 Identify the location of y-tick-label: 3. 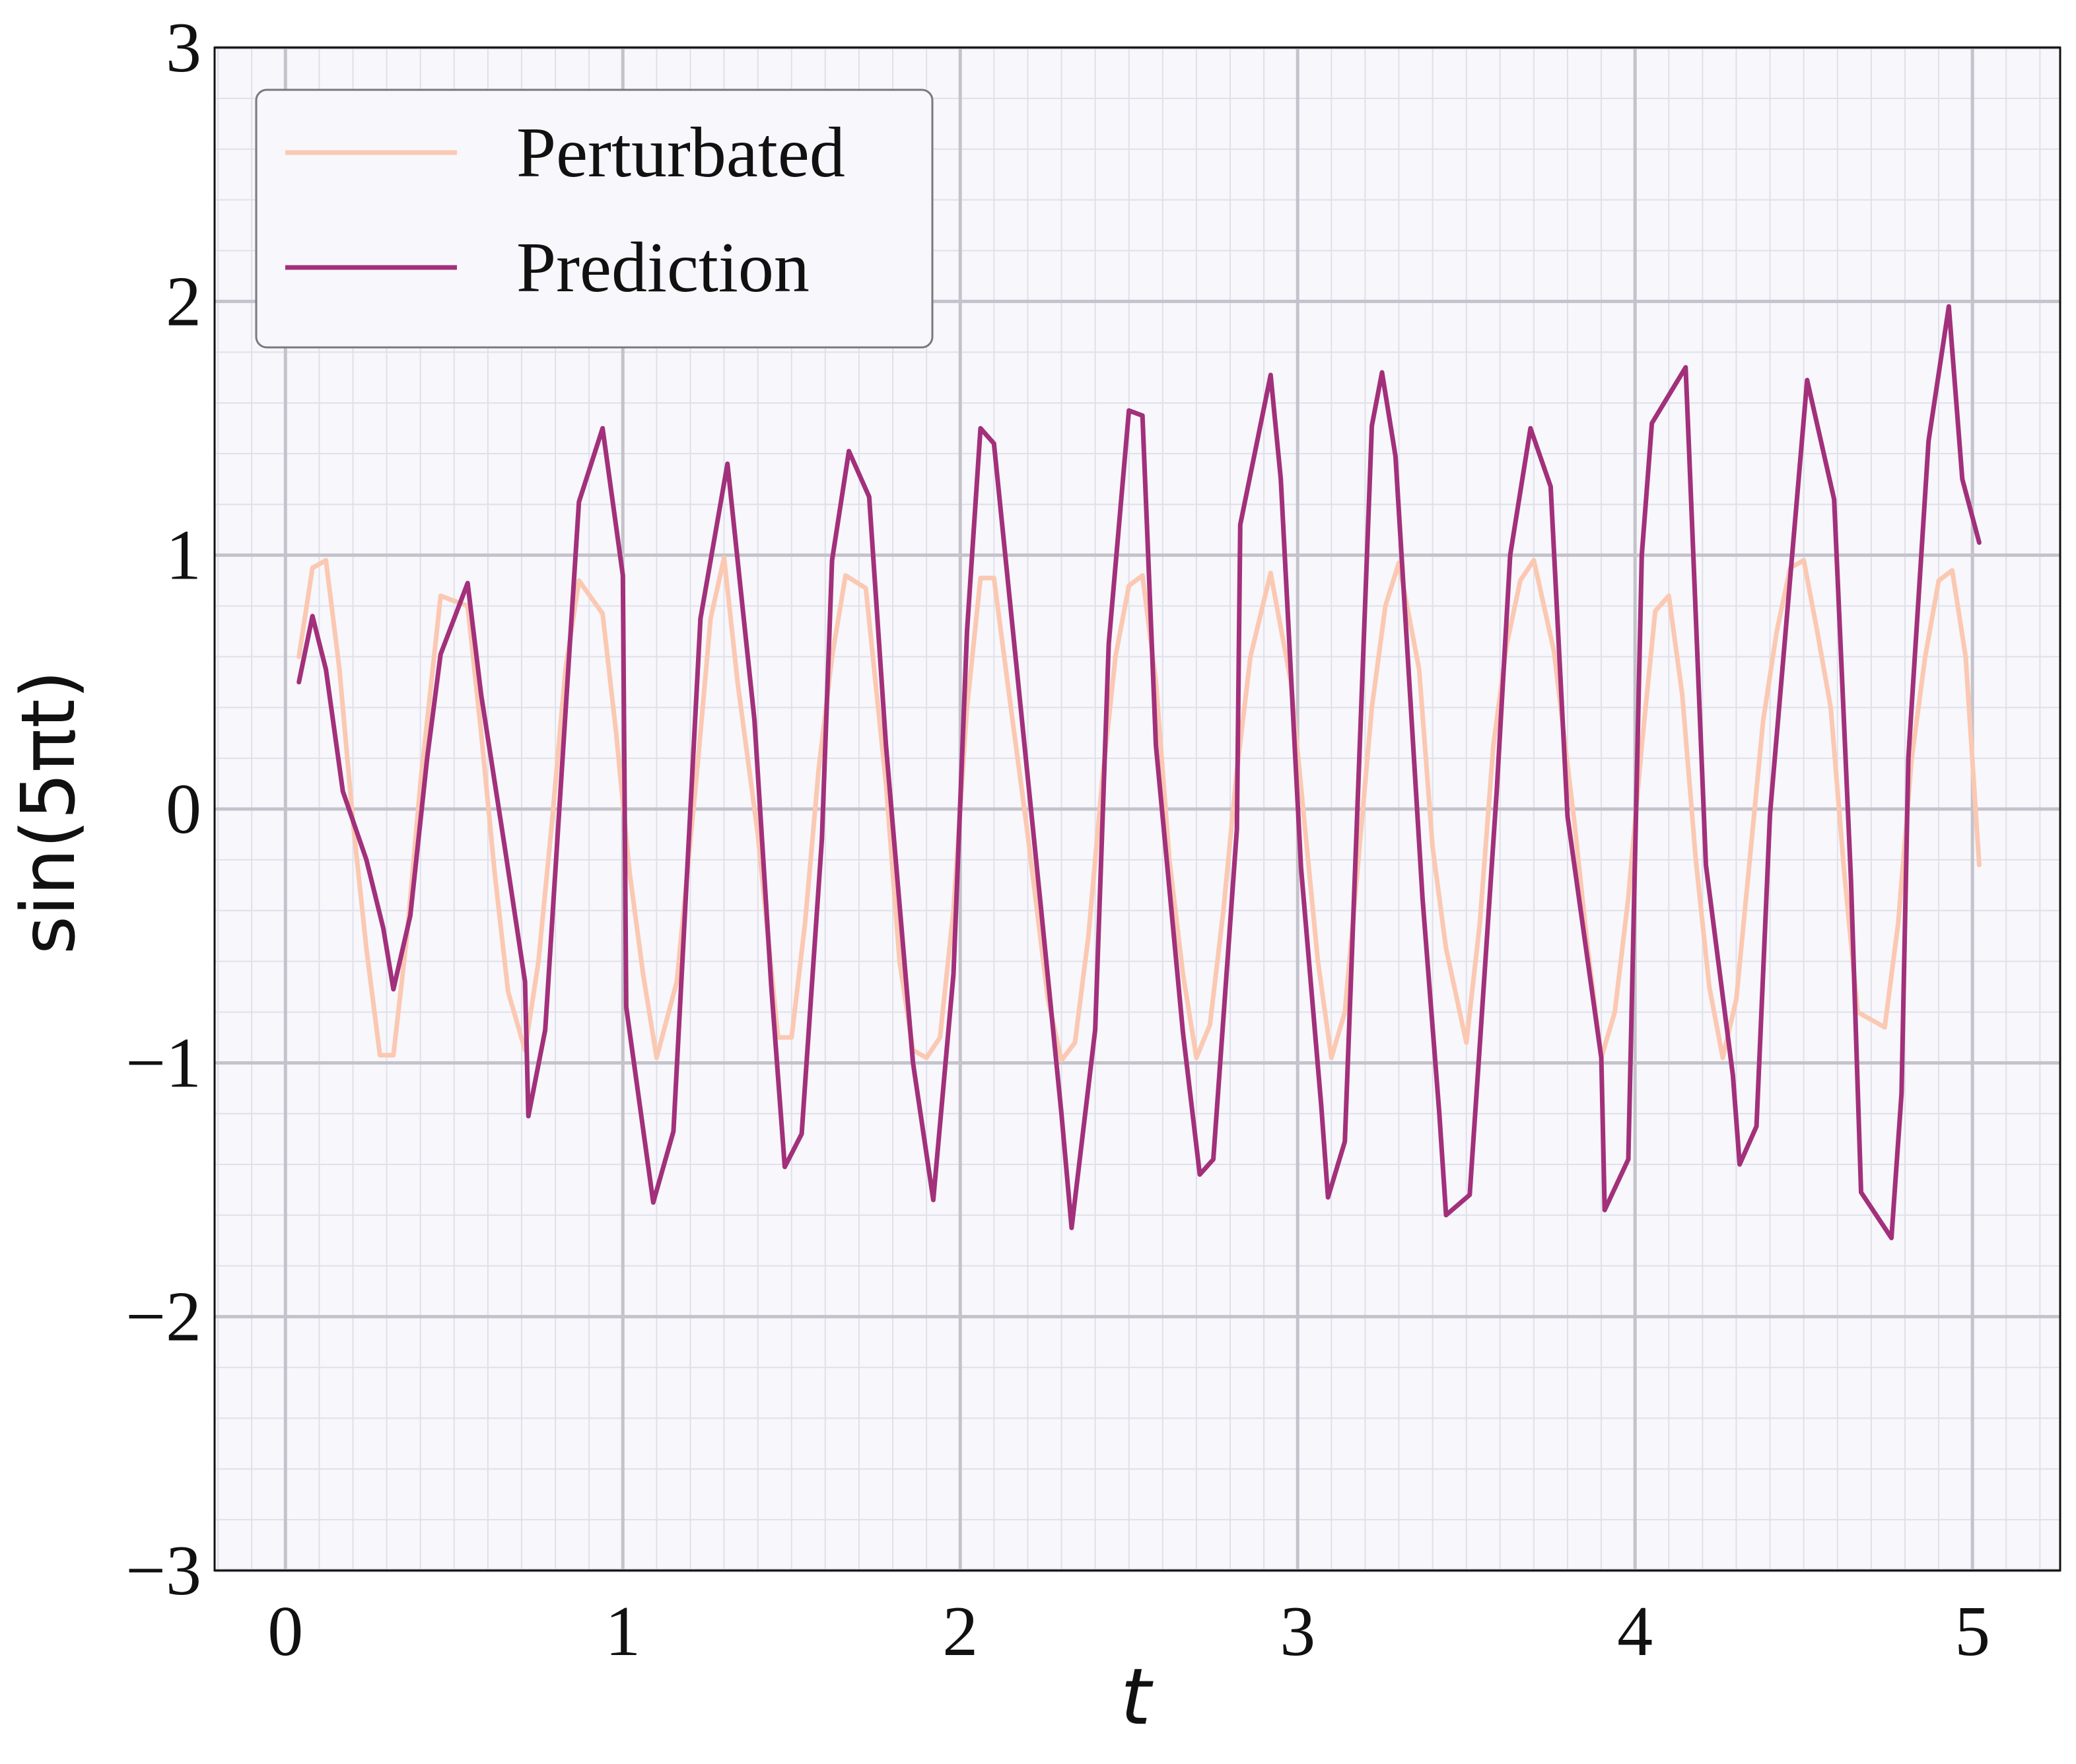
(183, 48).